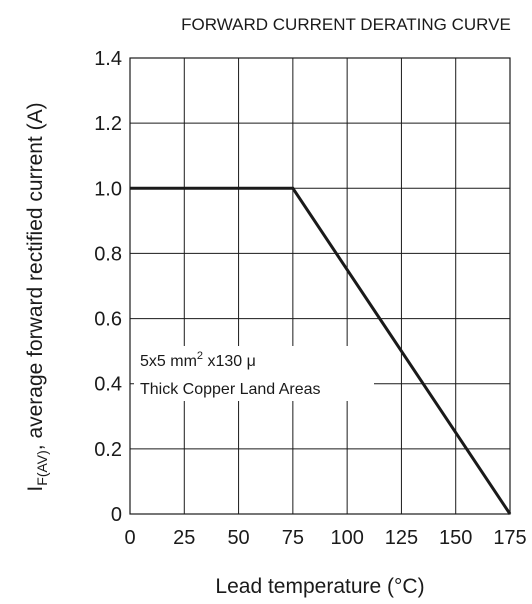 Image resolution: width=532 pixels, height=604 pixels. I want to click on y-tick-label: 1.0, so click(108, 189).